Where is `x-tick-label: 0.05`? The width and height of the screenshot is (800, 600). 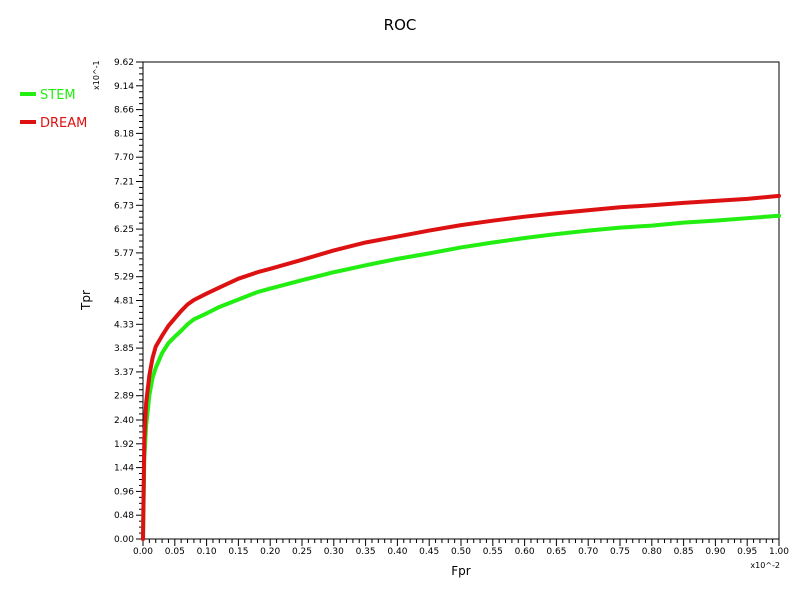
x-tick-label: 0.05 is located at coordinates (175, 552).